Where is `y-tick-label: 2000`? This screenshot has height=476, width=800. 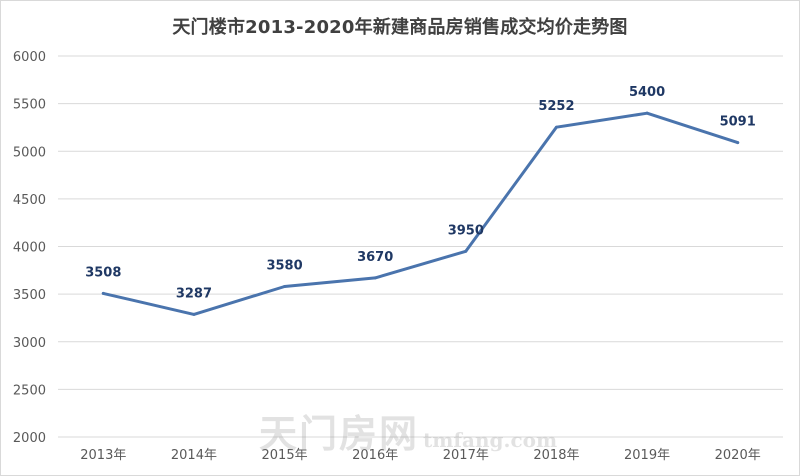 y-tick-label: 2000 is located at coordinates (29, 438).